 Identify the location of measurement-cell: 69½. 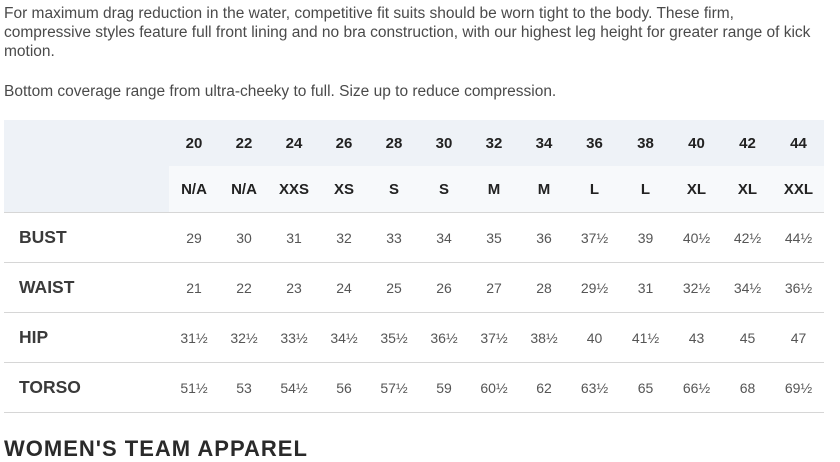
(798, 387).